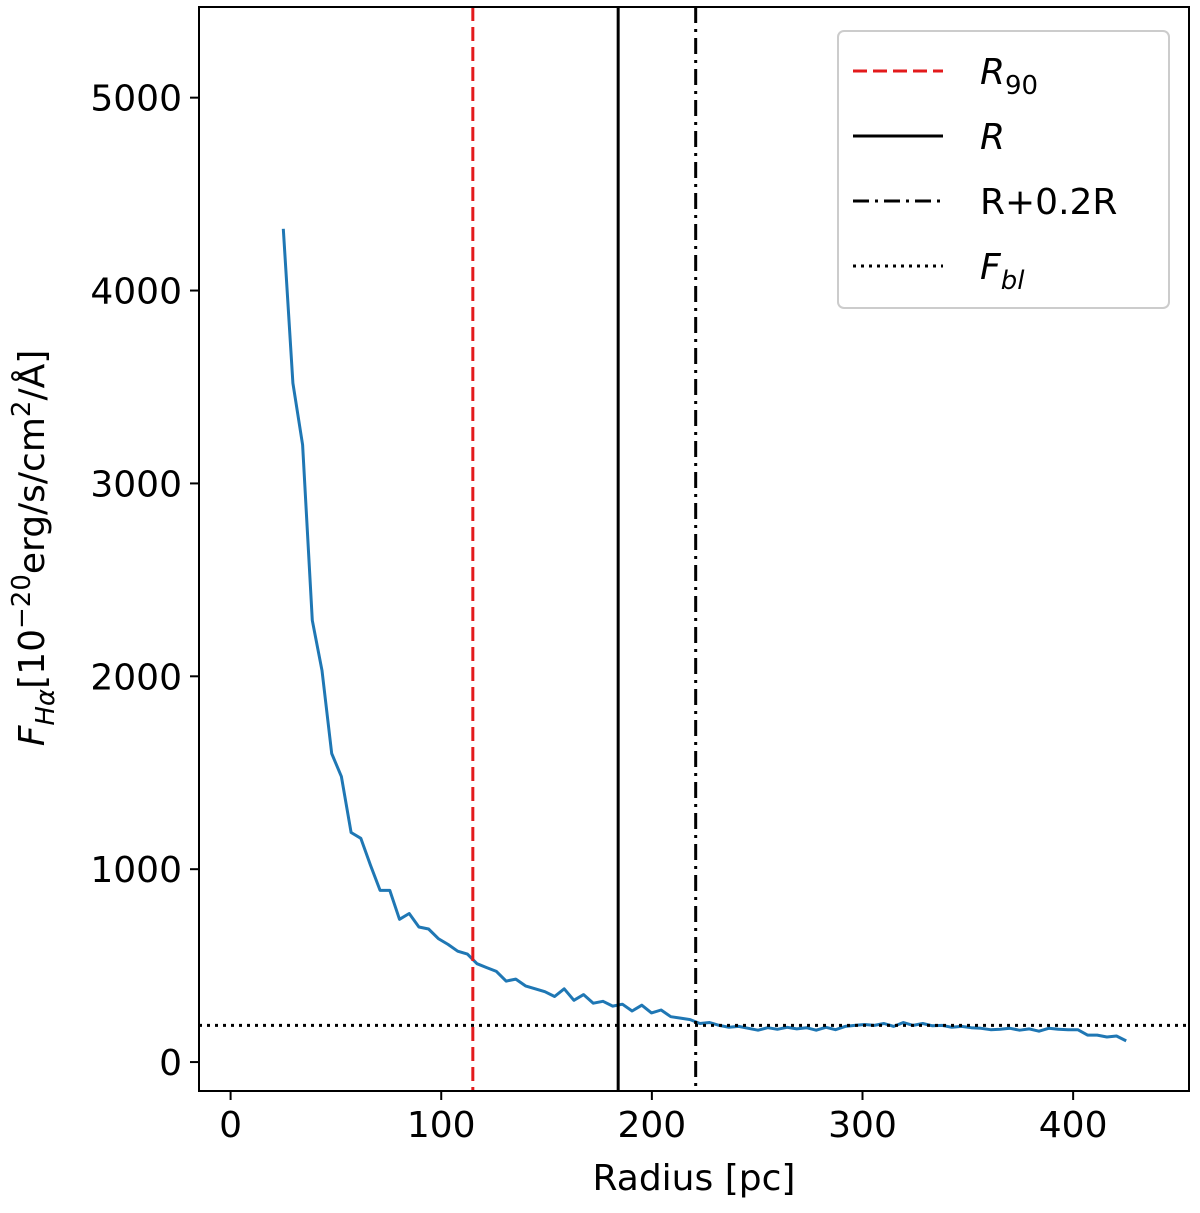  What do you see at coordinates (136, 292) in the screenshot?
I see `y-tick-label: 4000` at bounding box center [136, 292].